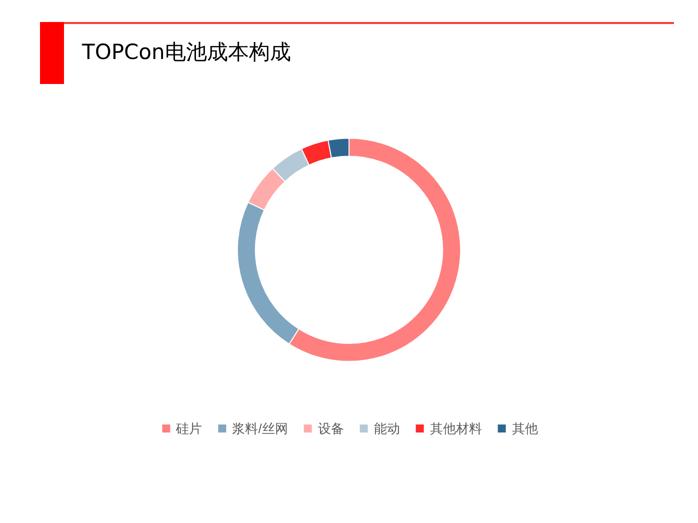 The height and width of the screenshot is (523, 698). Describe the element at coordinates (260, 428) in the screenshot. I see `legend-label: 浆料/丝网` at that location.